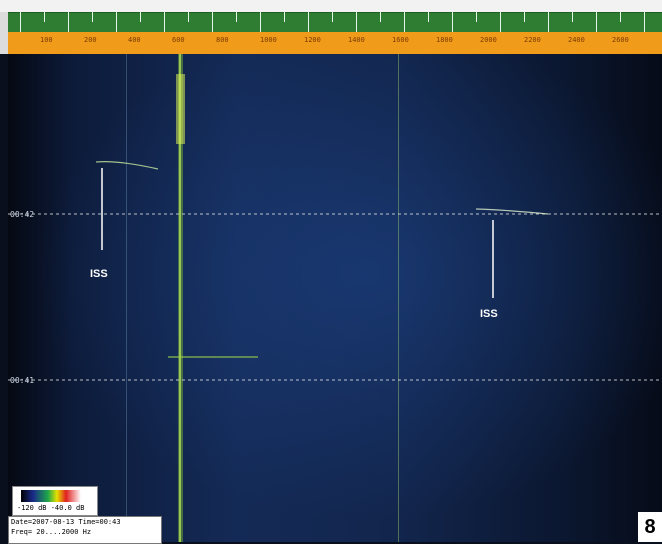 Image resolution: width=662 pixels, height=544 pixels. What do you see at coordinates (489, 314) in the screenshot?
I see `iss-annotation-right: ISS` at bounding box center [489, 314].